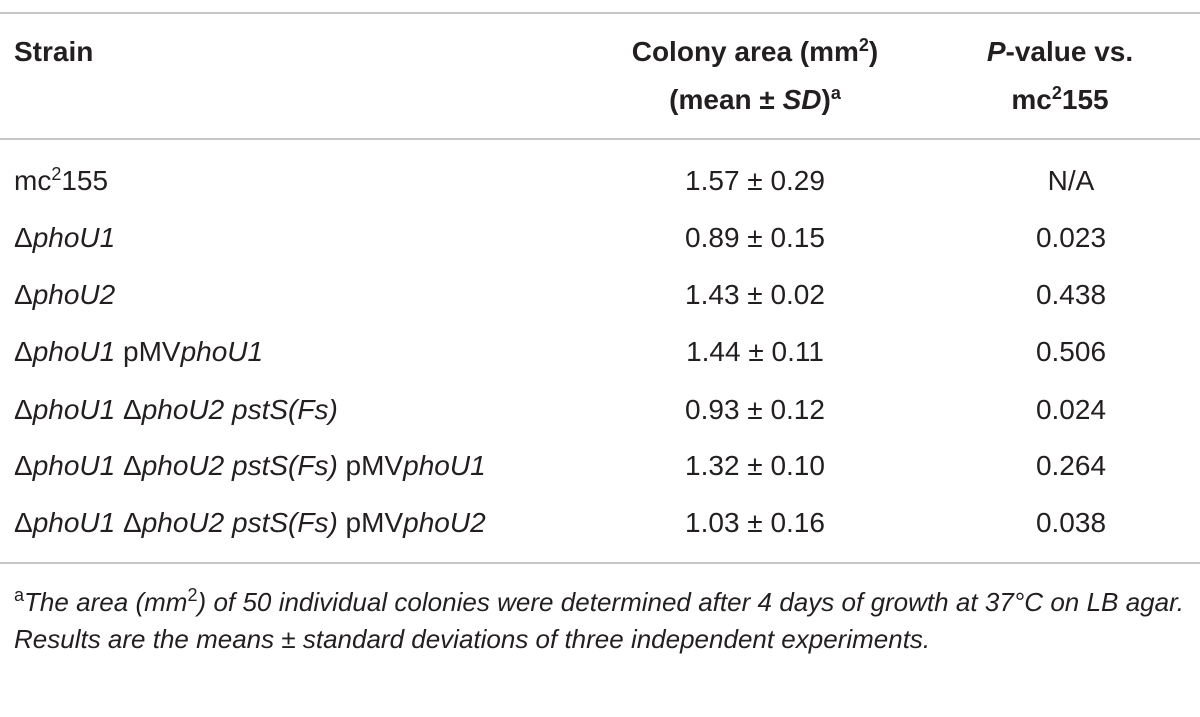 This screenshot has height=717, width=1200. What do you see at coordinates (745, 51) in the screenshot?
I see `text: Colony area (mm` at bounding box center [745, 51].